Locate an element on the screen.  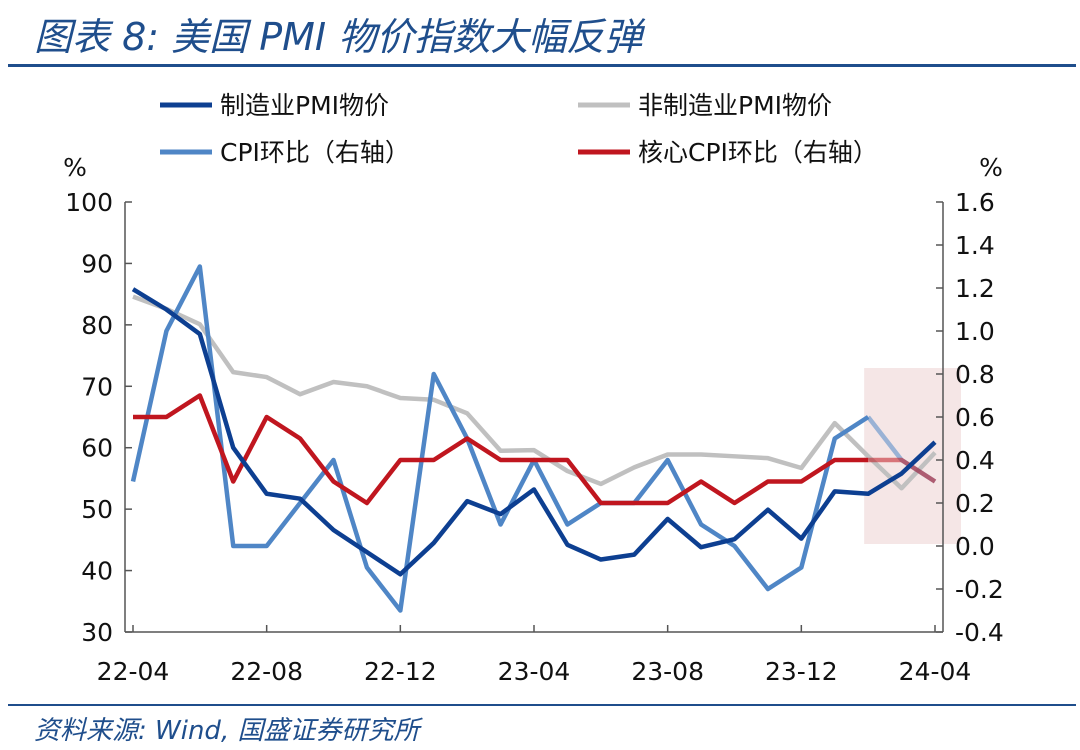
x-tick-label: 22-04 is located at coordinates (133, 671).